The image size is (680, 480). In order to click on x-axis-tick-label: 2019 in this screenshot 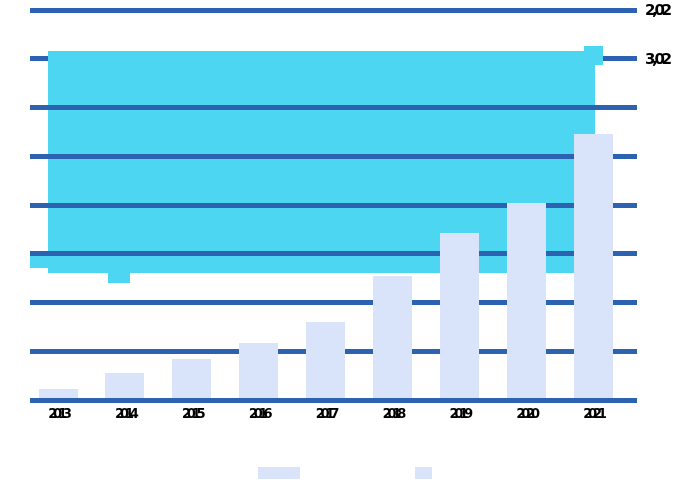, I will do `click(461, 414)`.